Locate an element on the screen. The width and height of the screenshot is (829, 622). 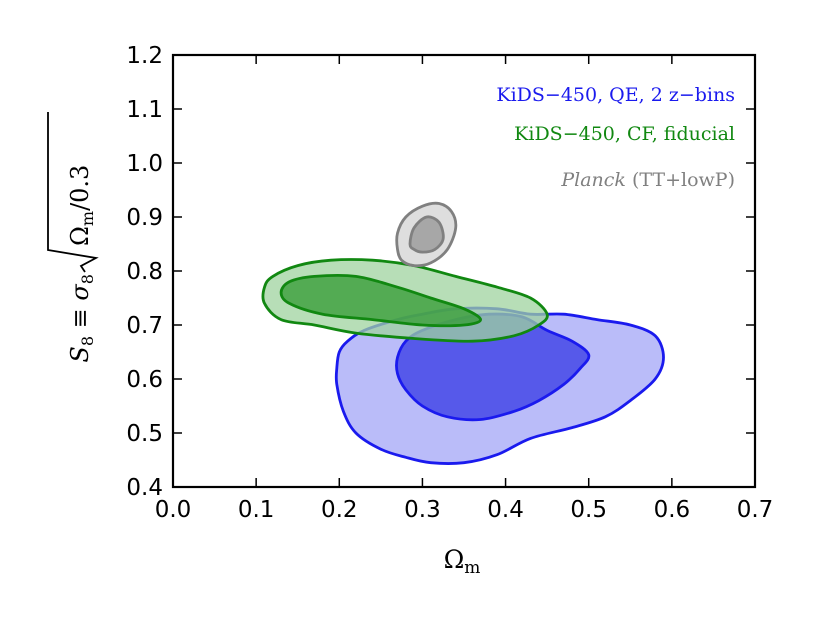
legend-entry-planck-italic: Planck is located at coordinates (593, 180).